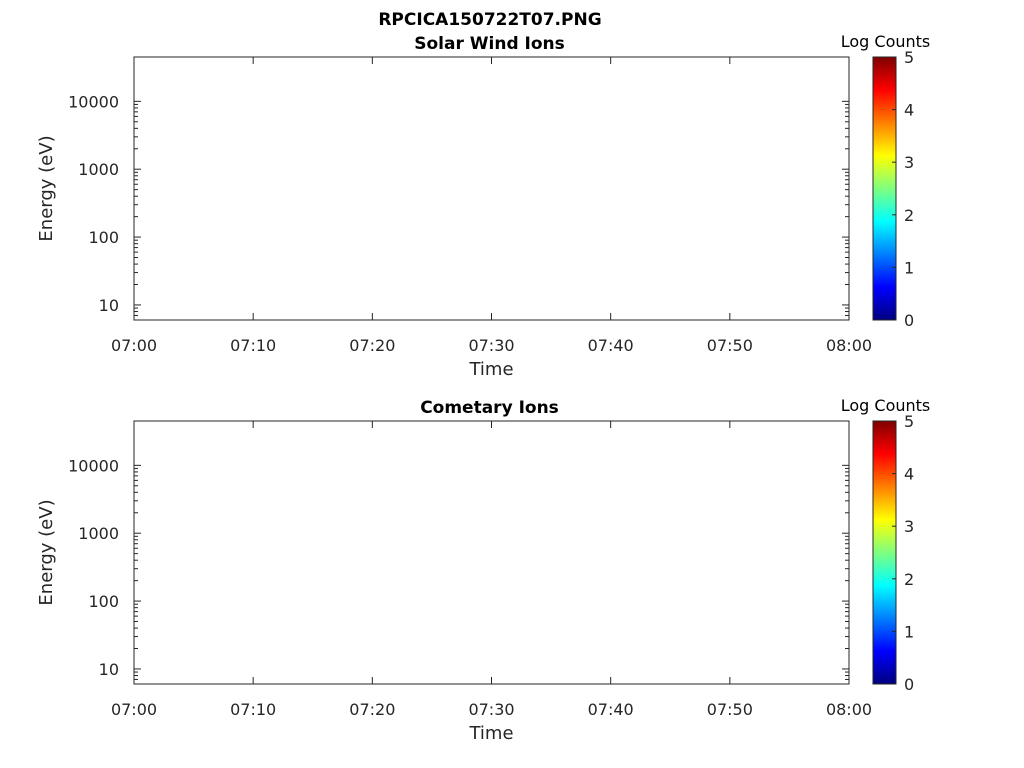 The image size is (1024, 768). Describe the element at coordinates (489, 408) in the screenshot. I see `panel-title: Cometary Ions` at that location.